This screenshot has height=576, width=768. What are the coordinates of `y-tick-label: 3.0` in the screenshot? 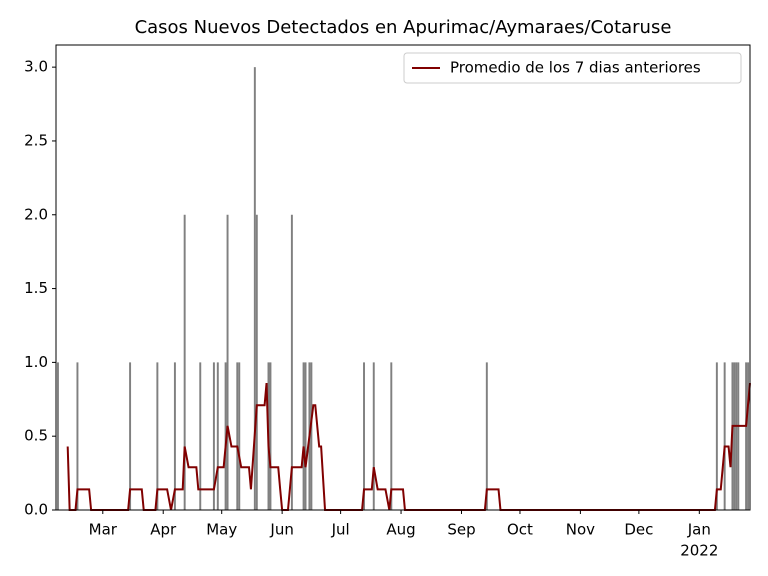 It's located at (36, 67).